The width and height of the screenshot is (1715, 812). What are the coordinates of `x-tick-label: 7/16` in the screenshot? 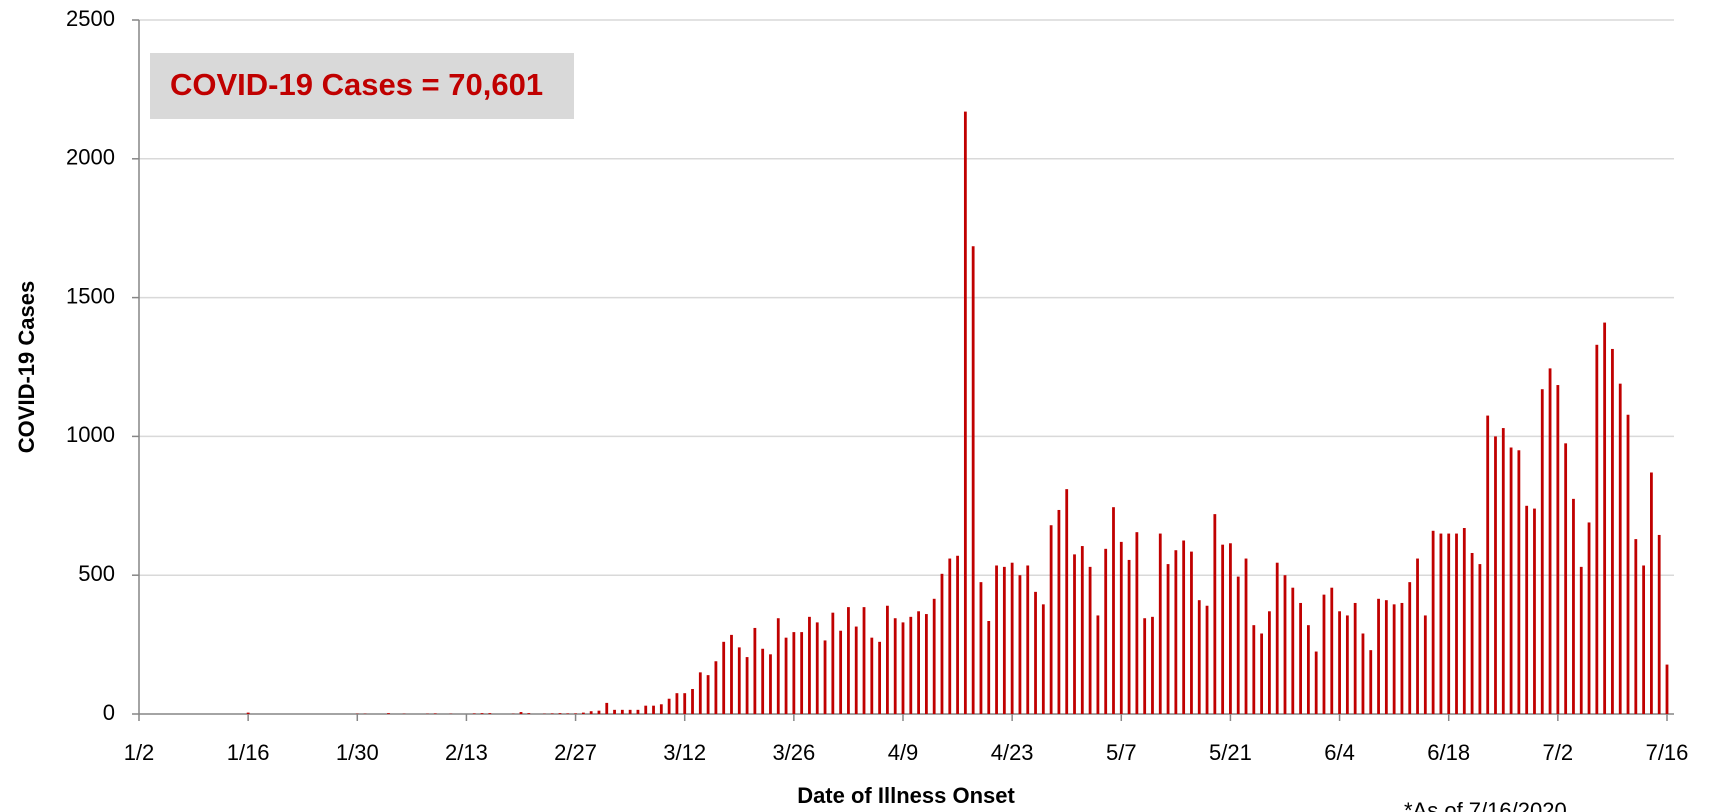 It's located at (1667, 752).